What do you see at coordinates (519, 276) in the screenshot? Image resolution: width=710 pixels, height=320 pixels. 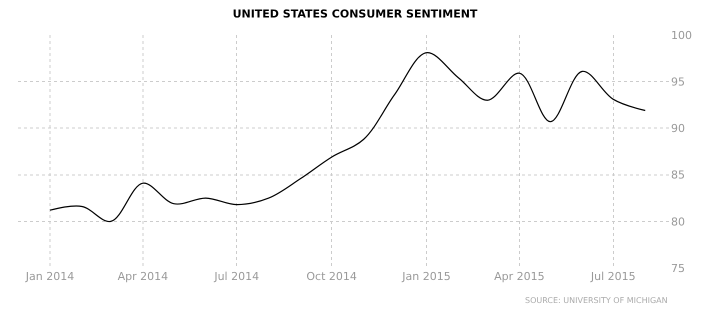 I see `x-tick-label: Apr 2015` at bounding box center [519, 276].